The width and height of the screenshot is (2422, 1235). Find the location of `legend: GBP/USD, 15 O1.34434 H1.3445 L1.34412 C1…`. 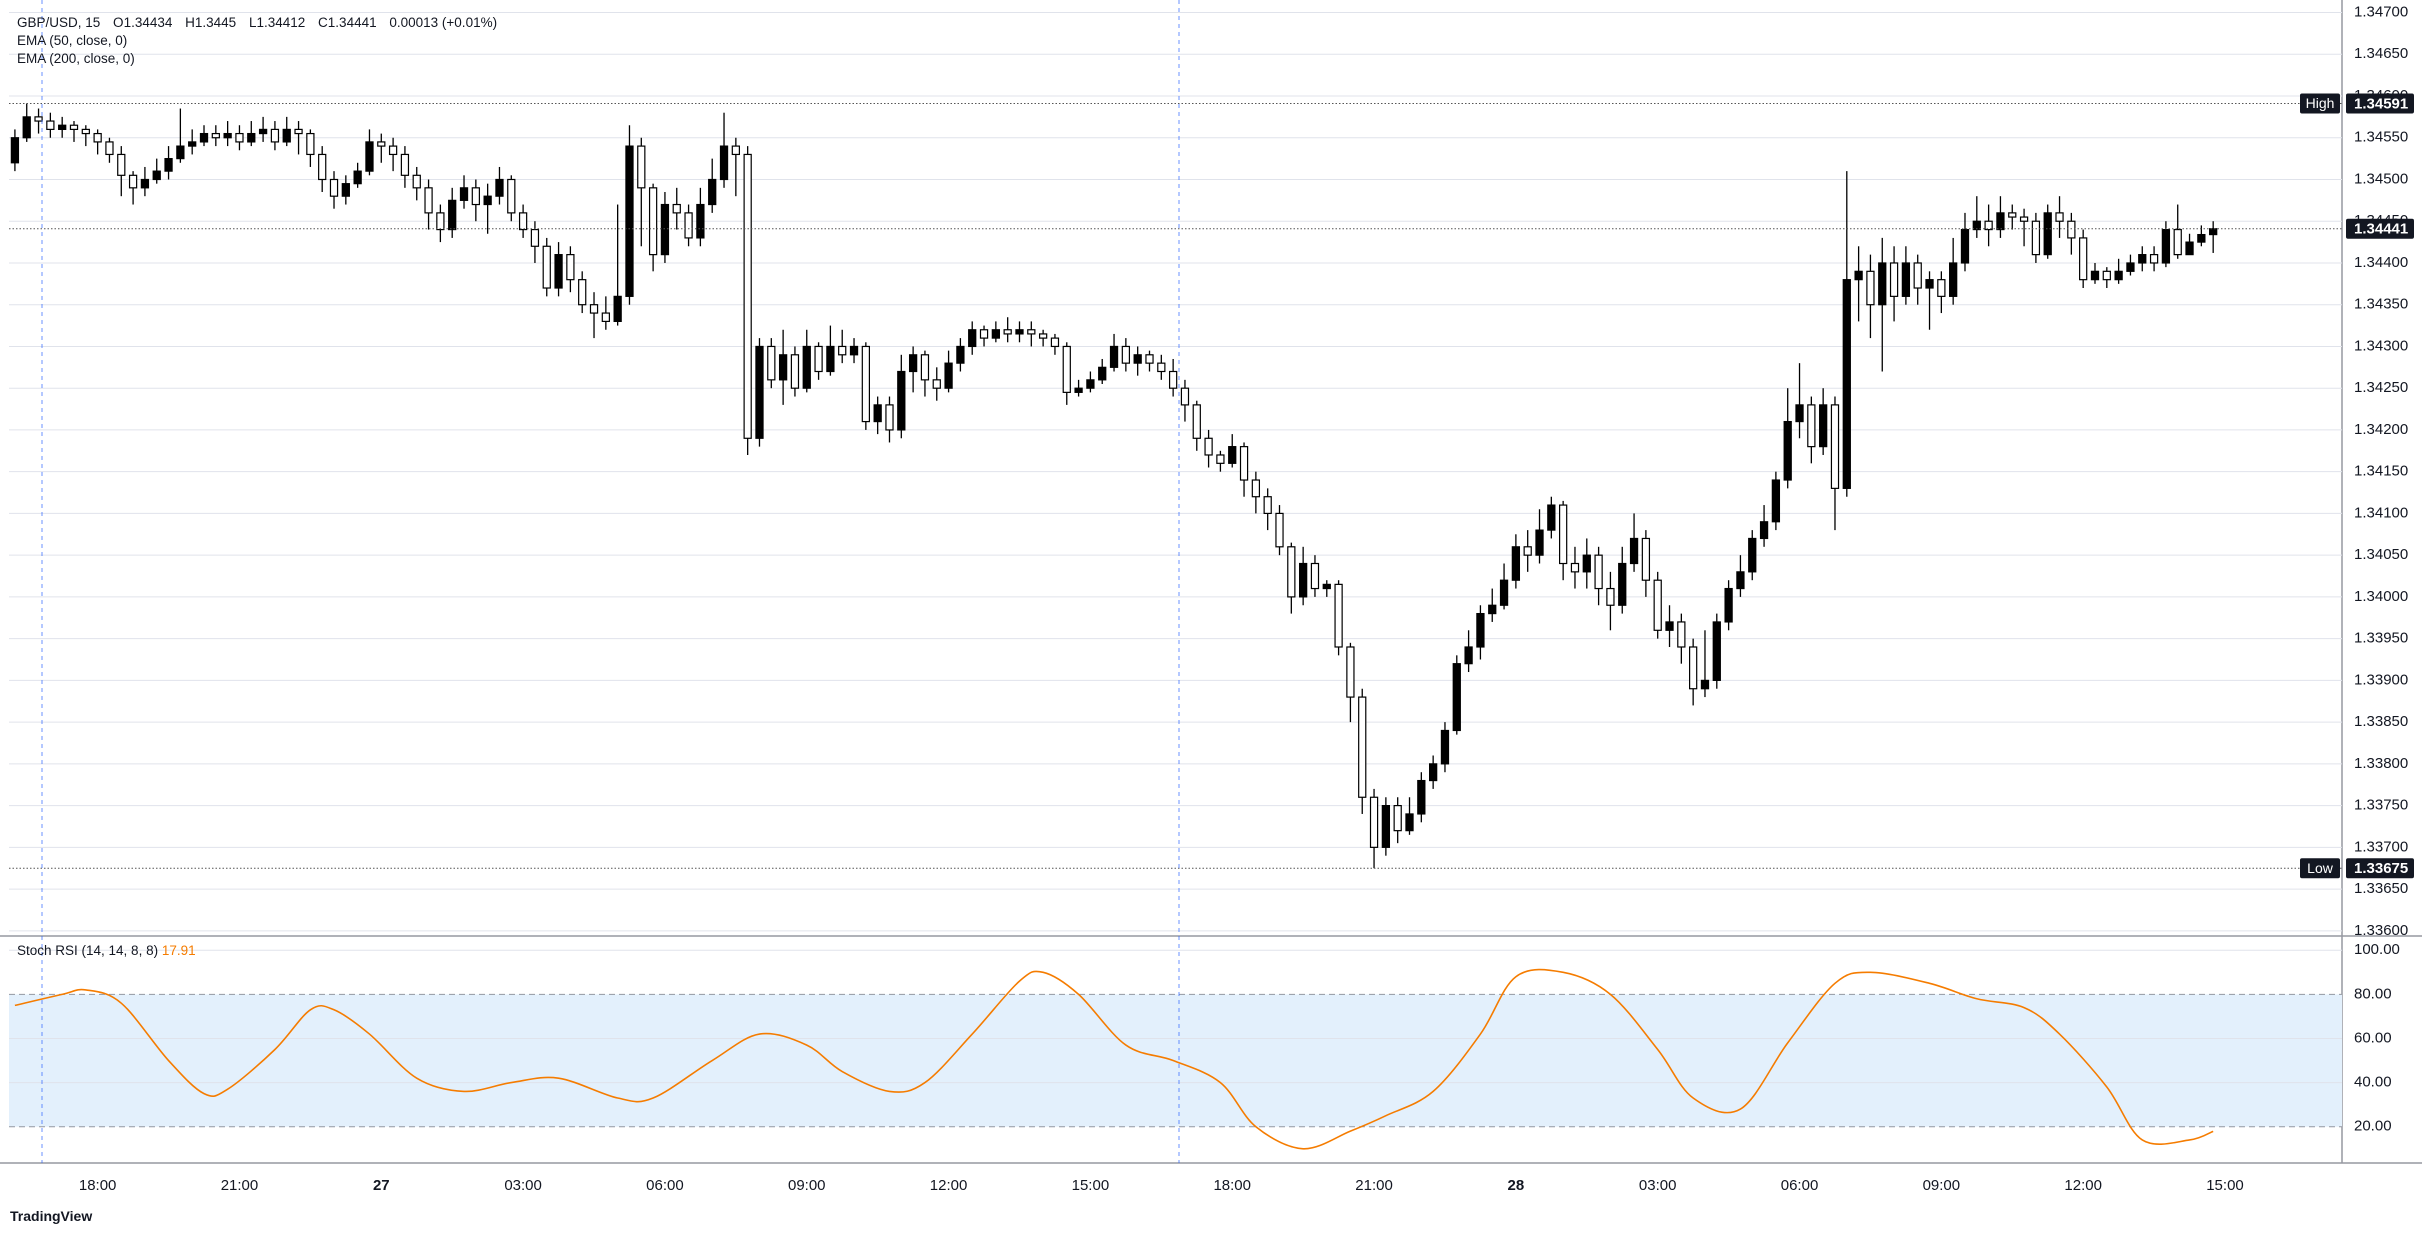

legend: GBP/USD, 15 O1.34434 H1.3445 L1.34412 C1… is located at coordinates (257, 41).